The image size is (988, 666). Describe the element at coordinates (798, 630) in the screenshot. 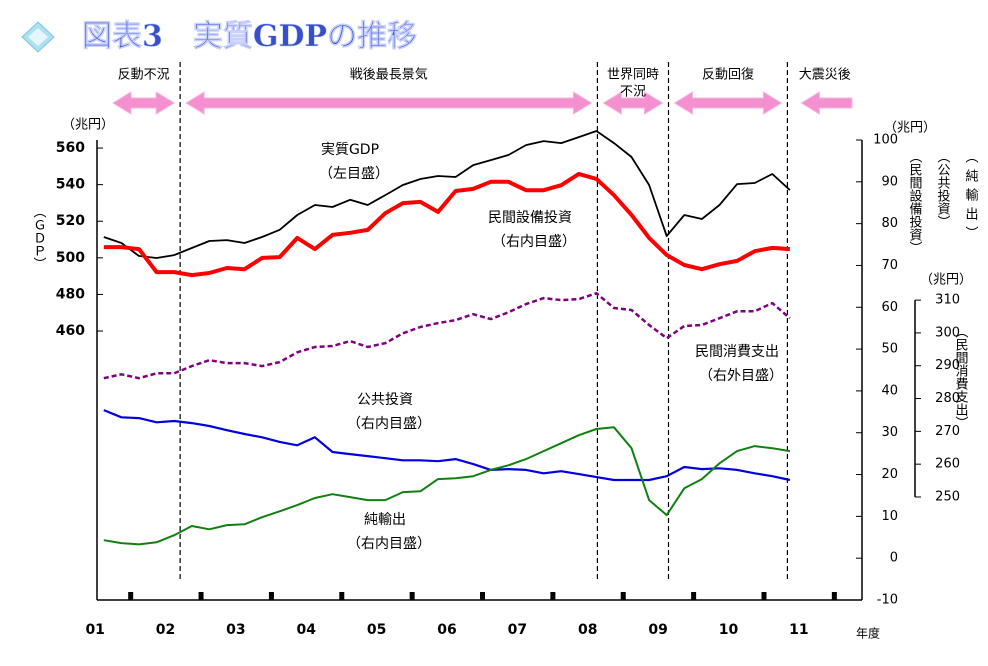

I see `x-tick-label: 11` at that location.